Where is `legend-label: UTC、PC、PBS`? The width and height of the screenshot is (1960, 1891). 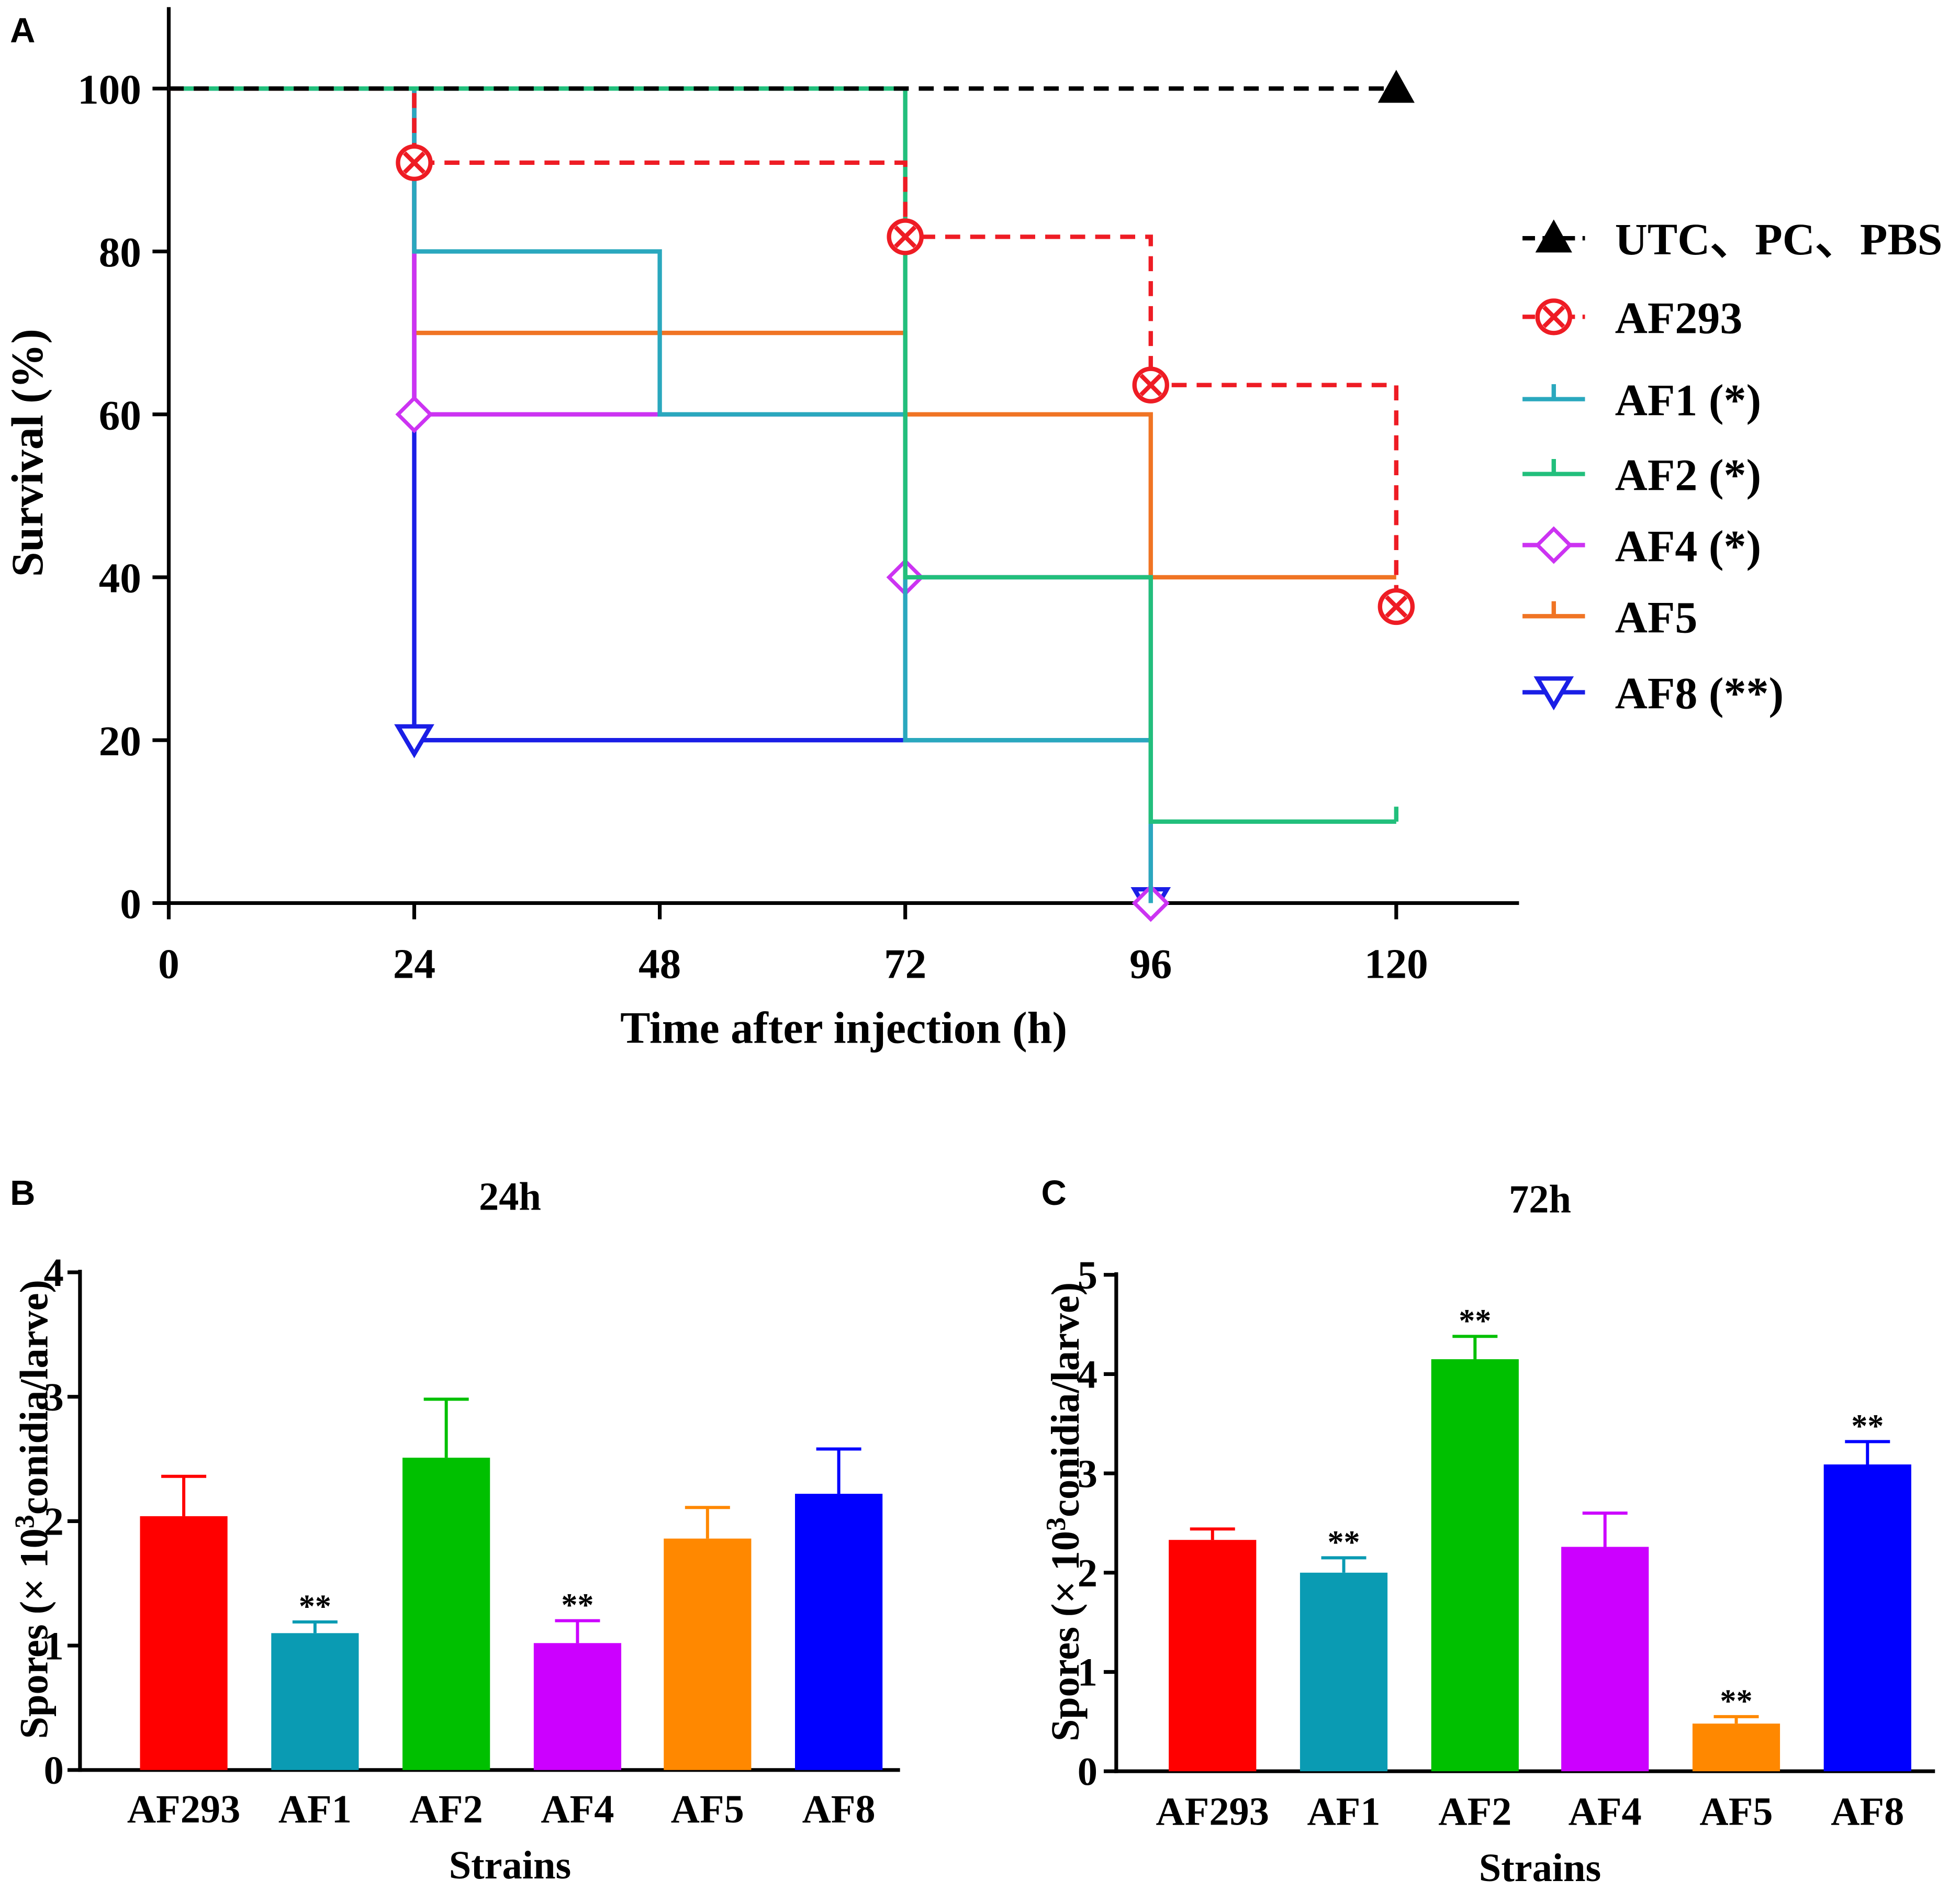
legend-label: UTC、PC、PBS is located at coordinates (1779, 239).